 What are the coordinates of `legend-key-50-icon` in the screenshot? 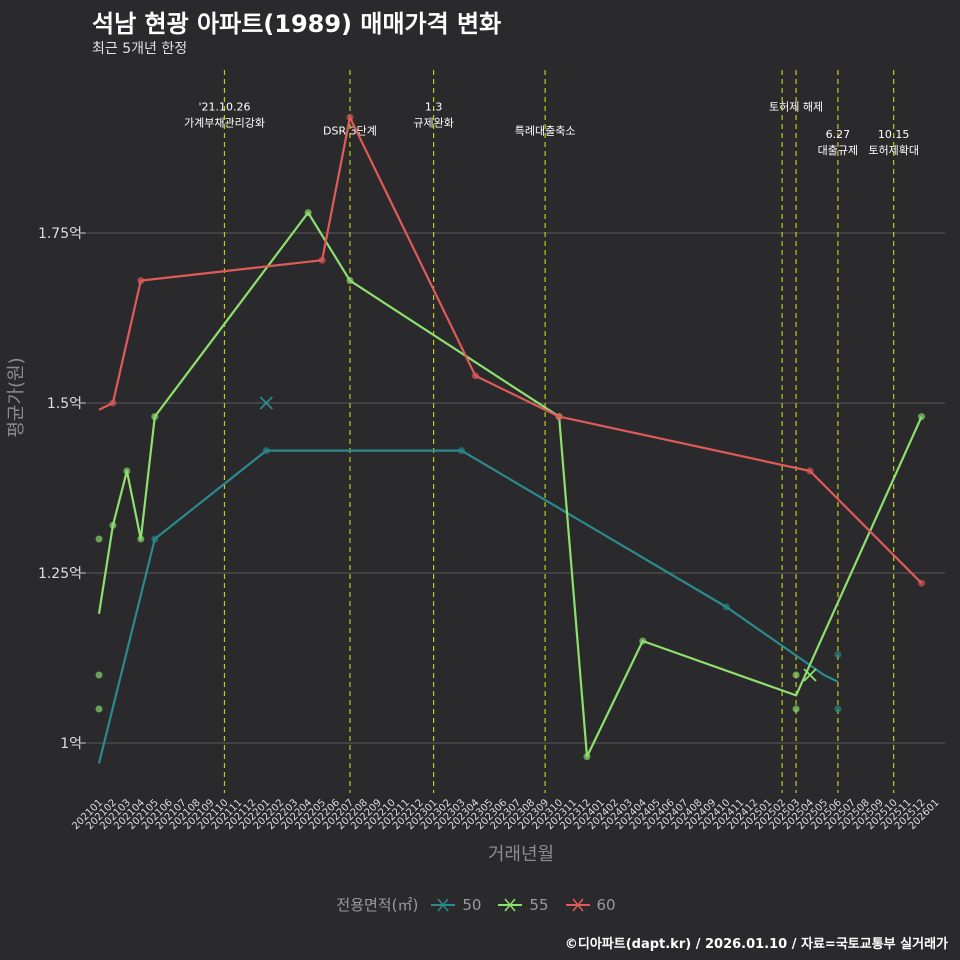 It's located at (443, 904).